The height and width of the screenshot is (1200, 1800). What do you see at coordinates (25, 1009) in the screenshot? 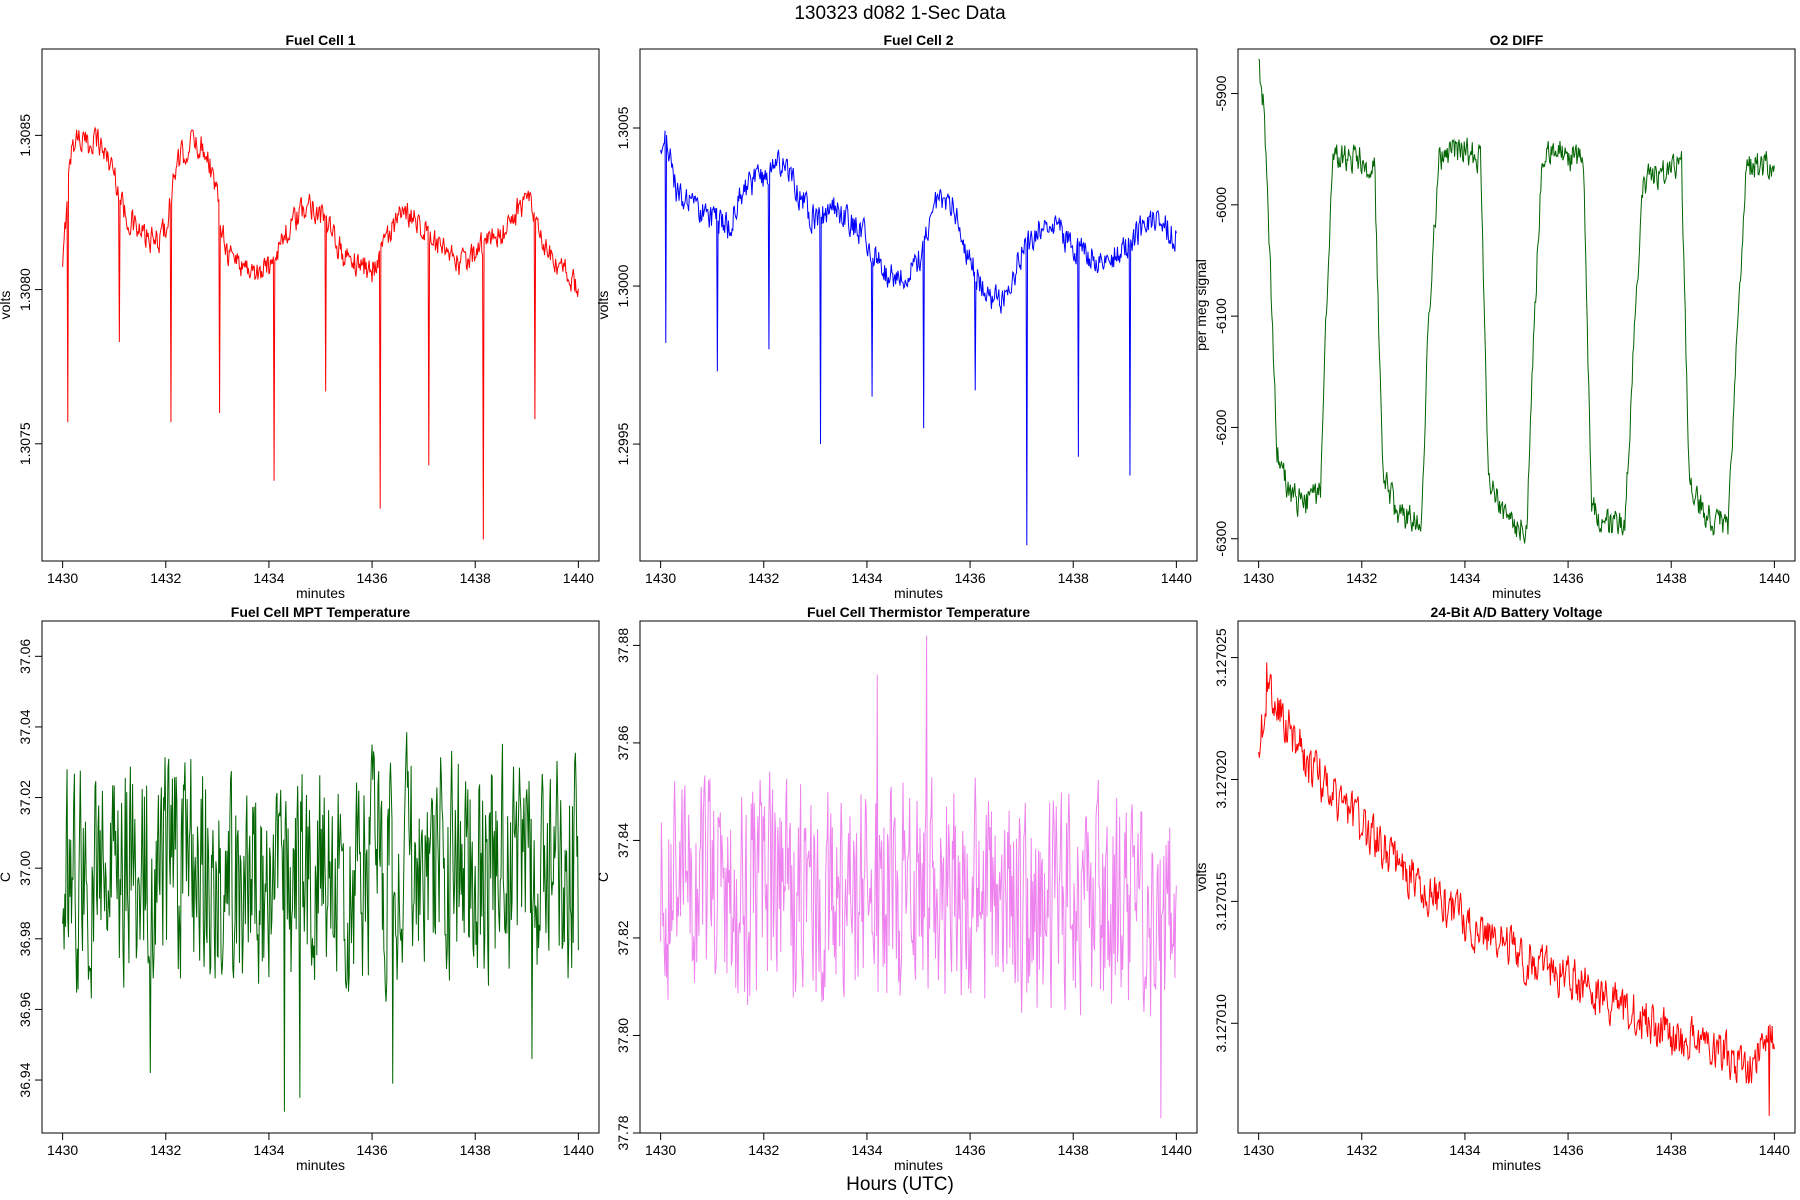
I see `y-tick-label: 36.96` at bounding box center [25, 1009].